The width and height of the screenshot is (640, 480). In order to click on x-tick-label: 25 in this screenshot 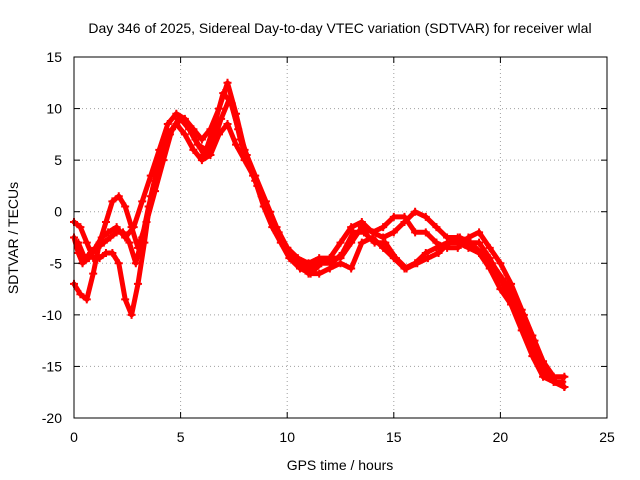, I will do `click(607, 437)`.